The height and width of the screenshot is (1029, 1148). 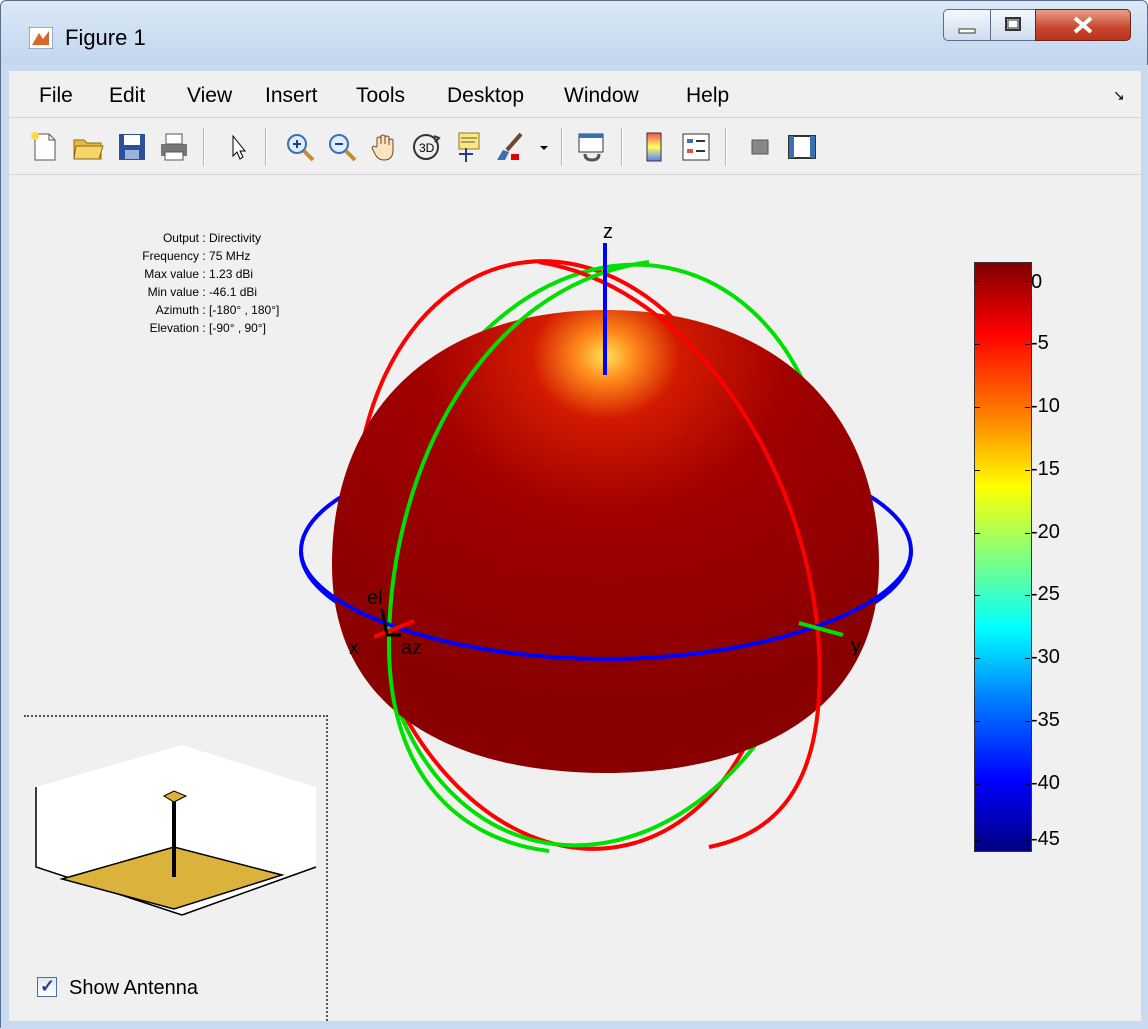 I want to click on minimize-icon, so click(x=967, y=31).